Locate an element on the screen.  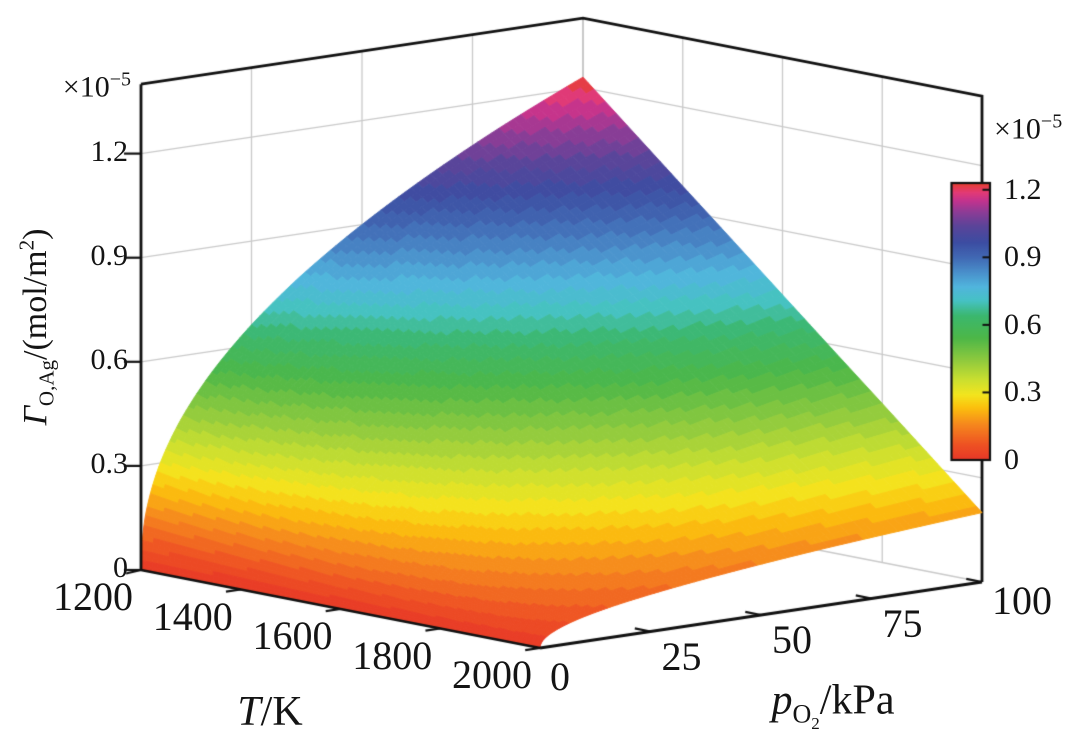
p-tick-label: 0 is located at coordinates (560, 676).